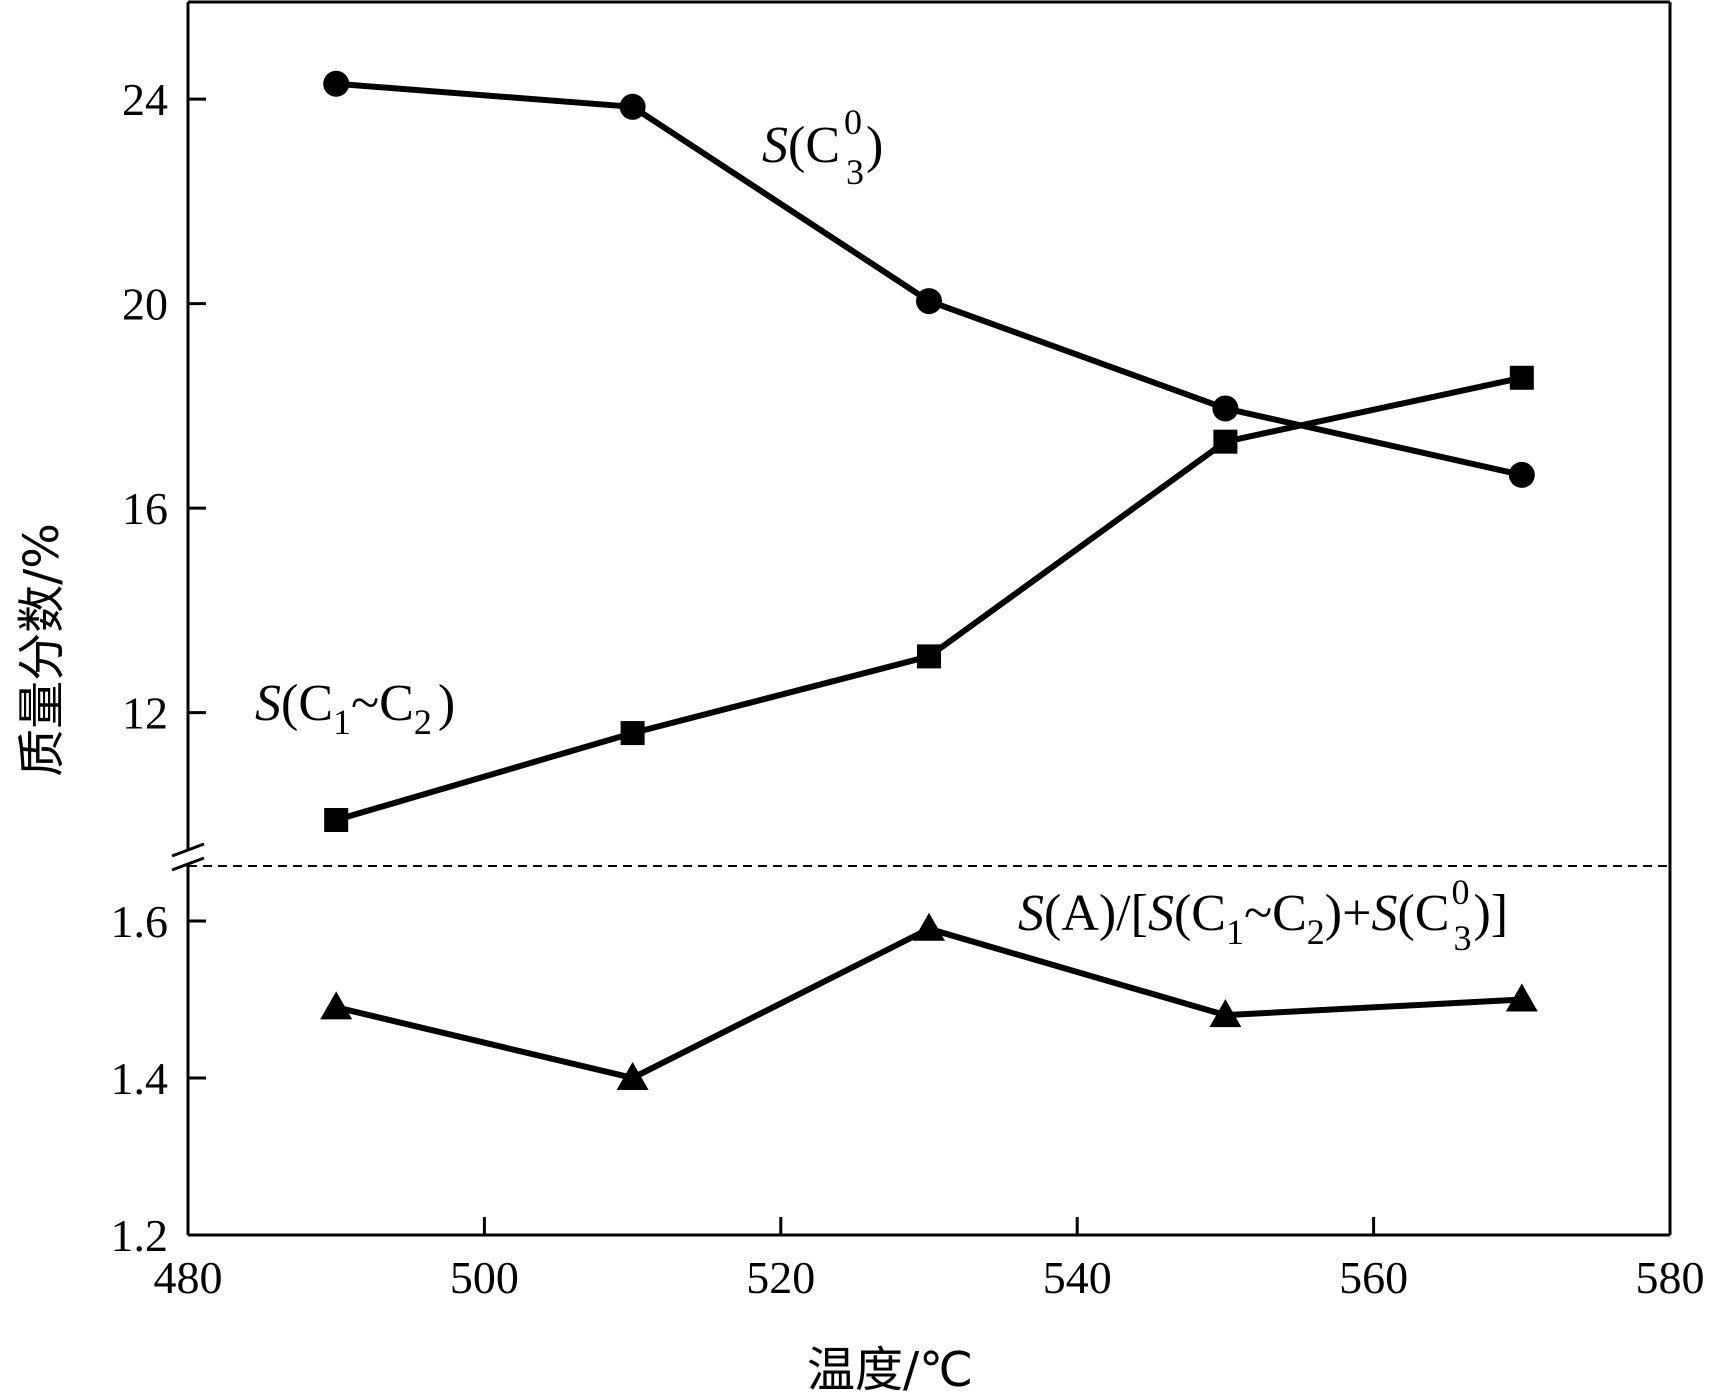  I want to click on y-tick-label: 12, so click(145, 713).